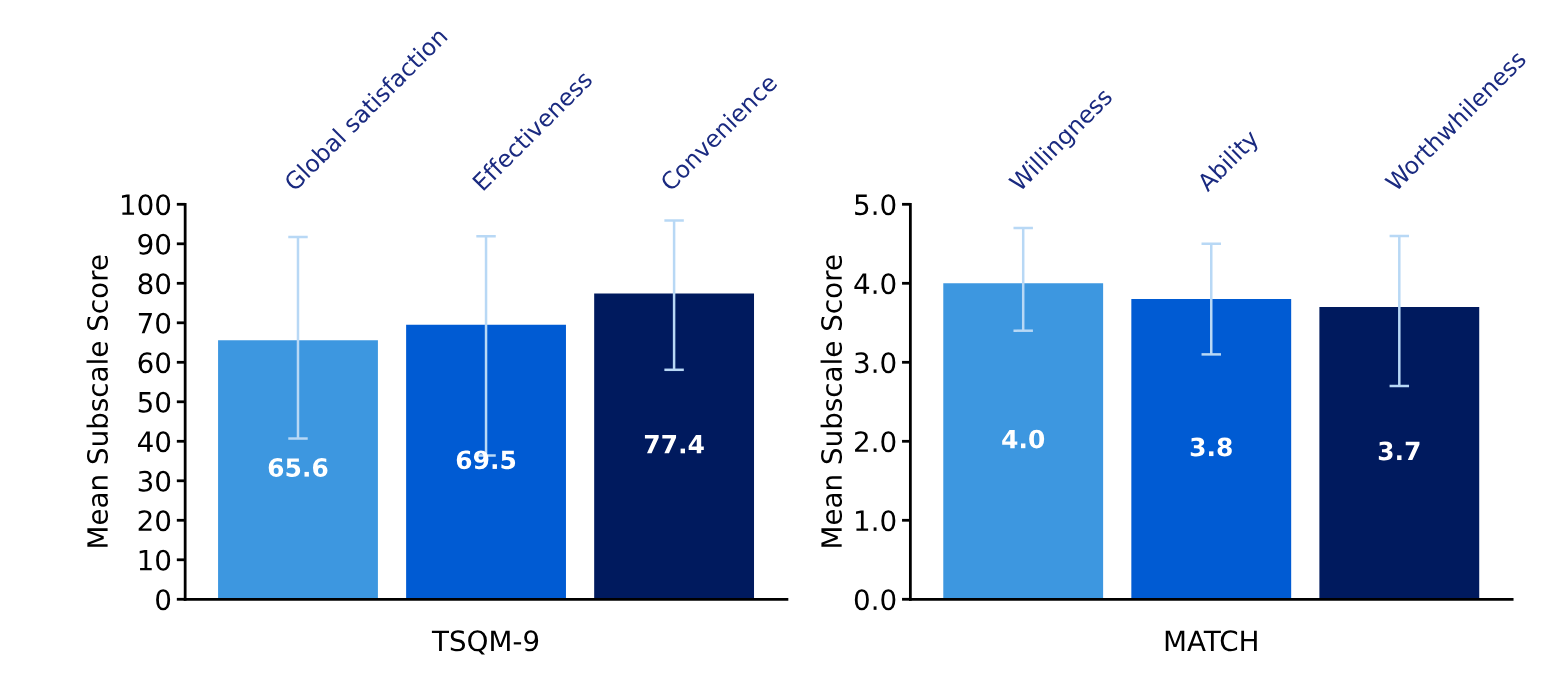  What do you see at coordinates (154, 481) in the screenshot?
I see `y-tick-label: 30` at bounding box center [154, 481].